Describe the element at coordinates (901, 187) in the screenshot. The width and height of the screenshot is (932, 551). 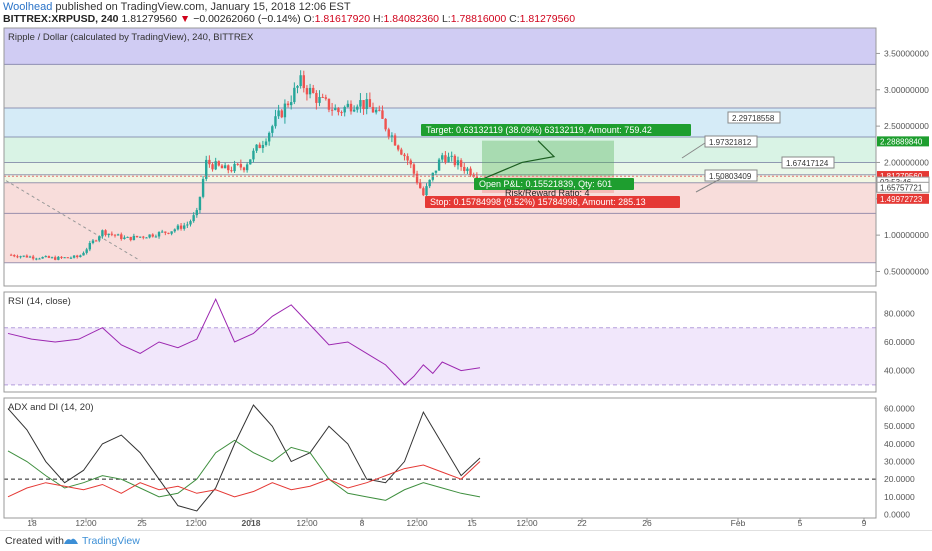
I see `price-axis-badge-label: 1.65757721` at that location.